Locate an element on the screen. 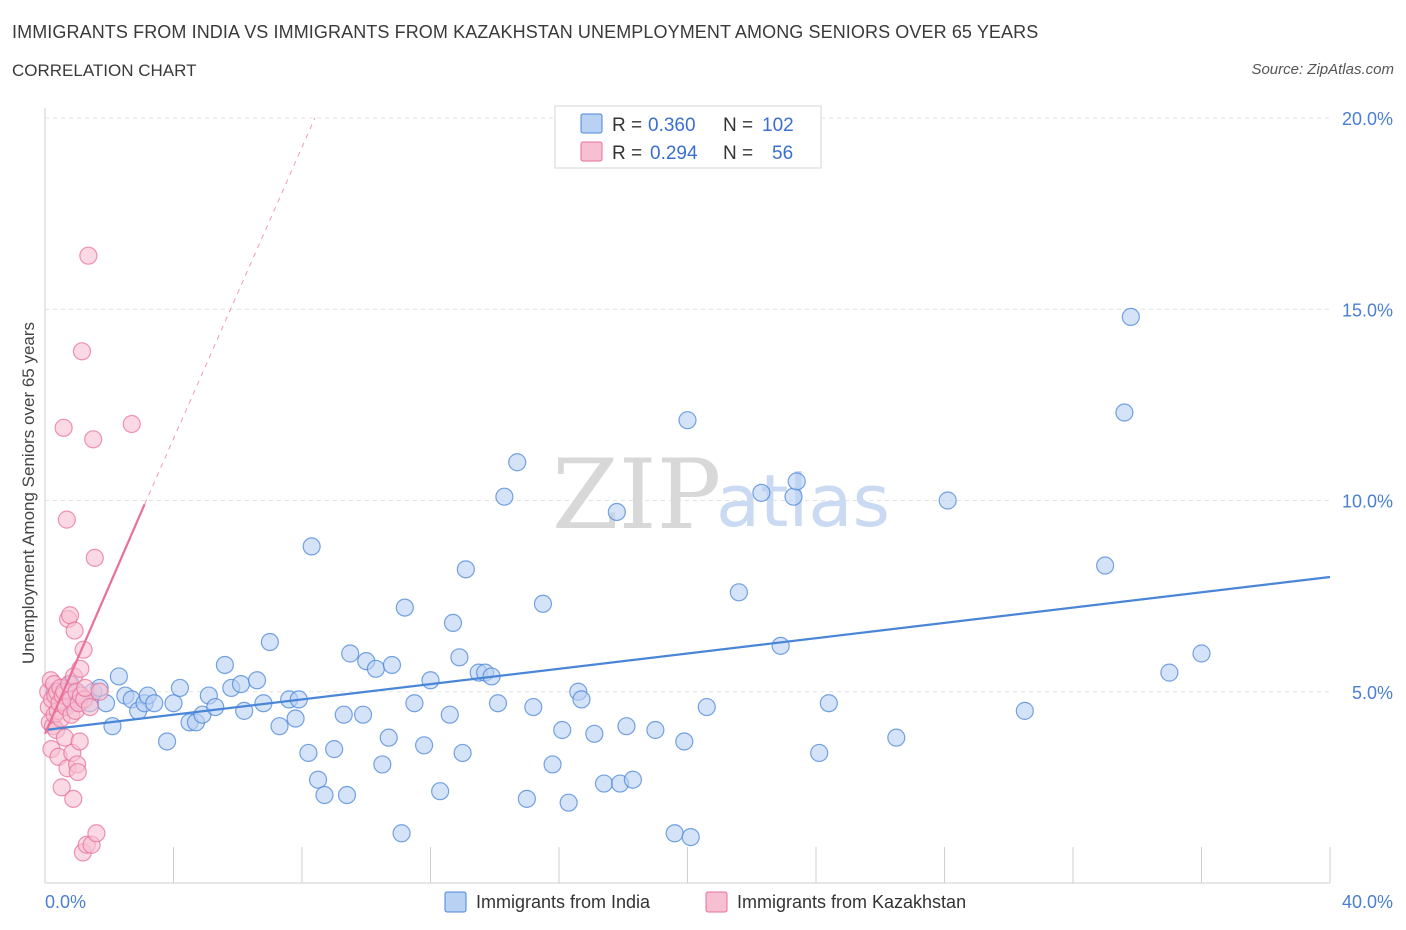 Image resolution: width=1406 pixels, height=930 pixels. kazakhstan-trend-line is located at coordinates (94, 619).